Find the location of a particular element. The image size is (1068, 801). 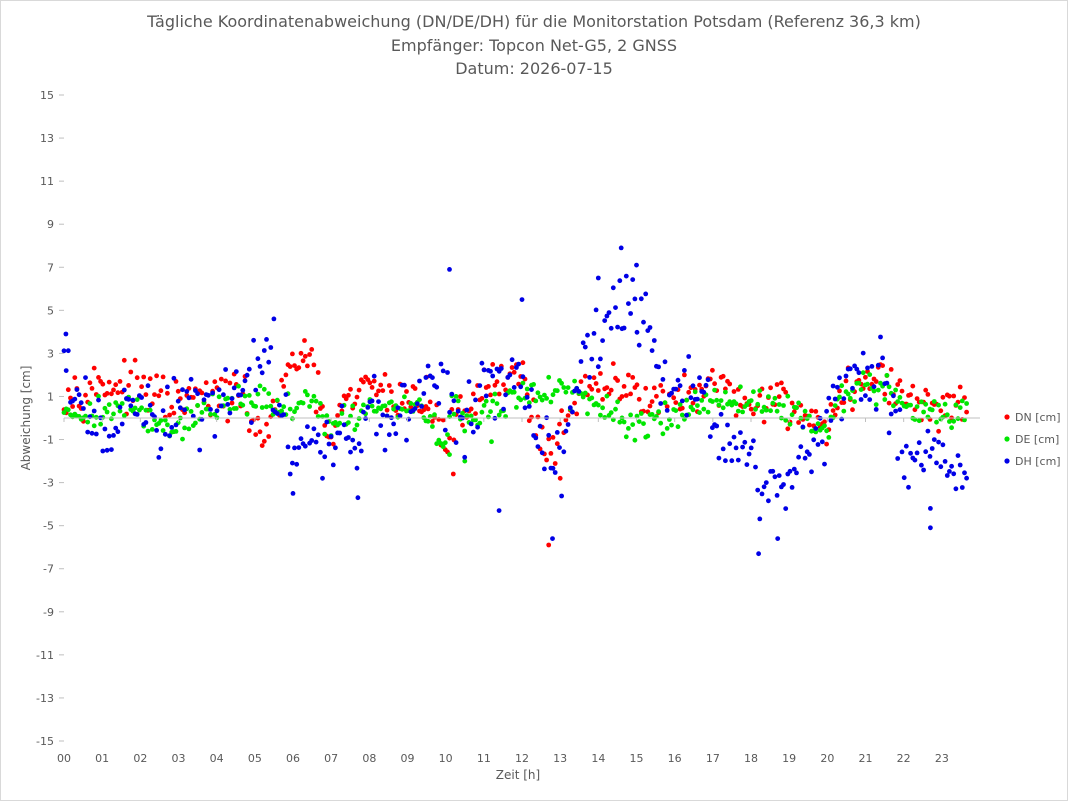

chart-title-line-3: Datum: 2026-07-15 is located at coordinates (534, 68).